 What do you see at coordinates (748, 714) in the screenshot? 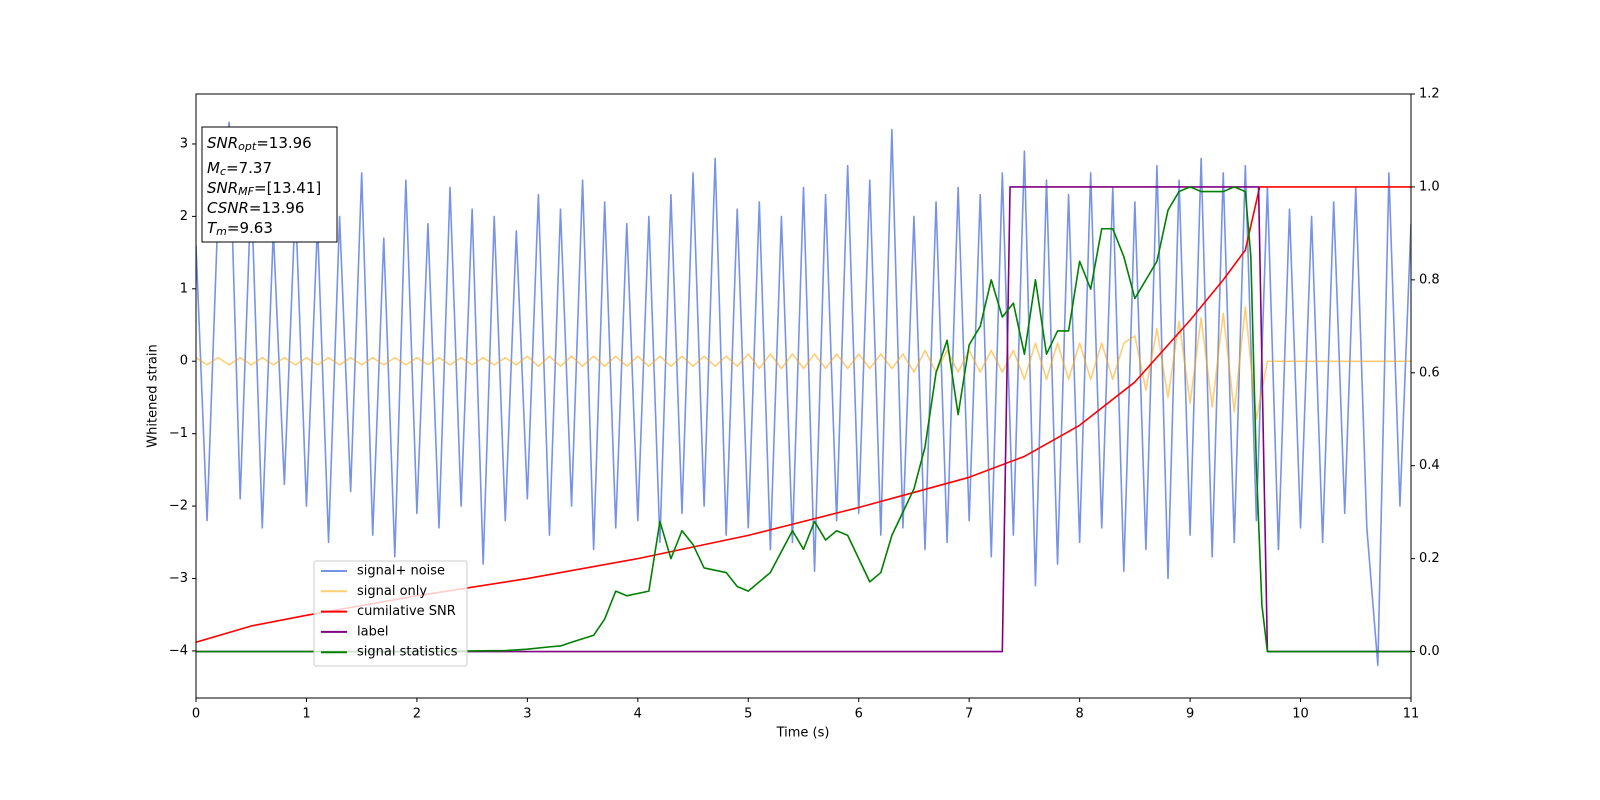
I see `x-tick-label: 5` at bounding box center [748, 714].